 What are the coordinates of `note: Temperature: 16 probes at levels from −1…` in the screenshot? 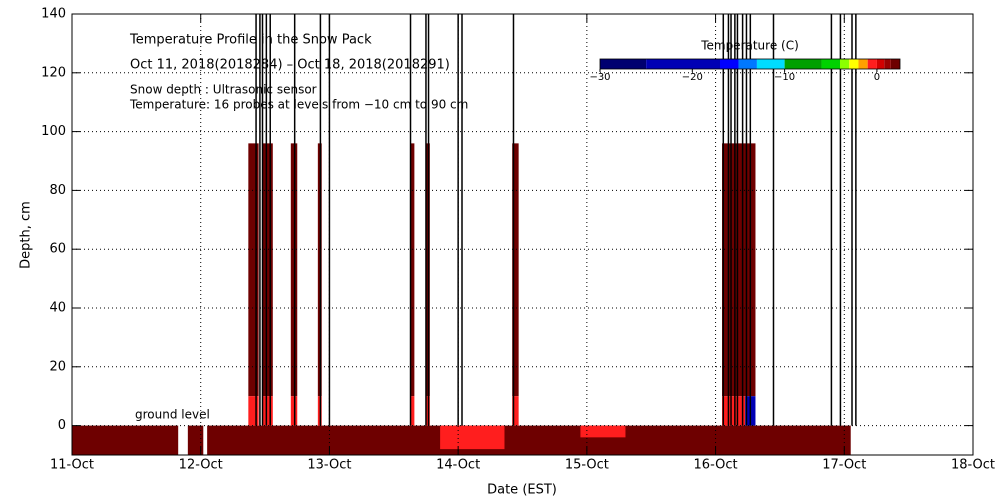 It's located at (298, 105).